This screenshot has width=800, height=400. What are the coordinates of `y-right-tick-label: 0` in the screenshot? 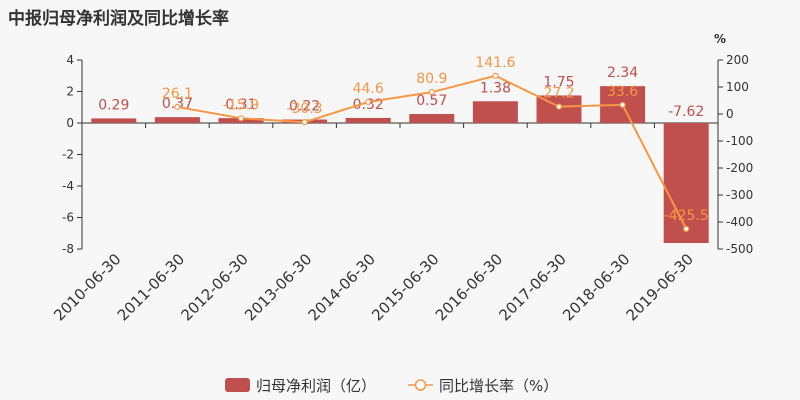 It's located at (730, 114).